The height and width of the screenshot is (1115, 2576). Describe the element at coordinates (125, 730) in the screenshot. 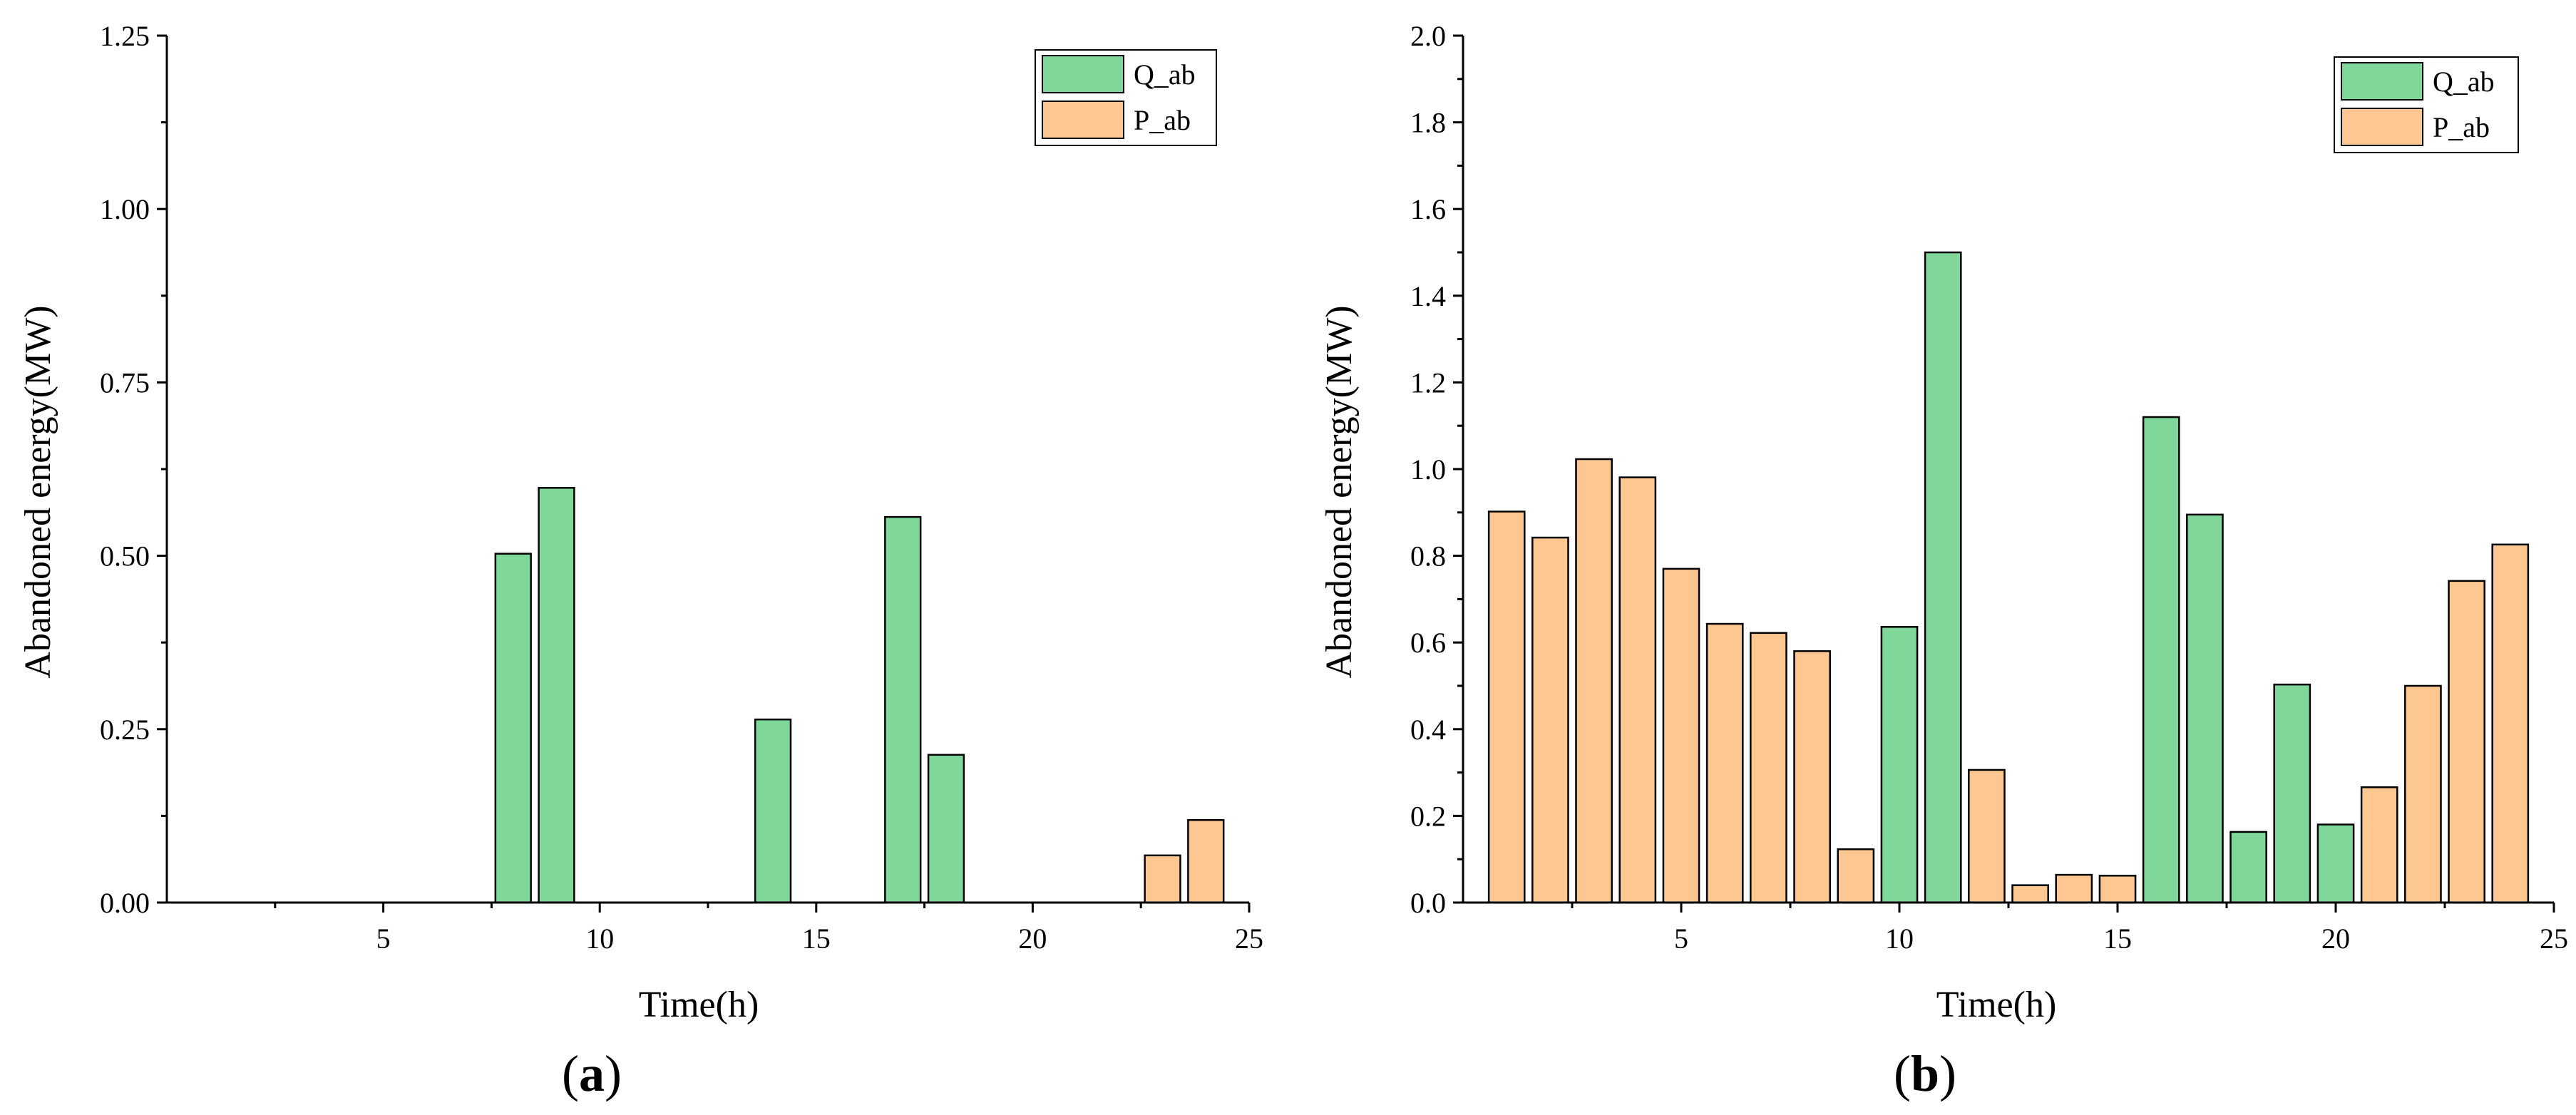

I see `y-tick-label: 0.25` at that location.